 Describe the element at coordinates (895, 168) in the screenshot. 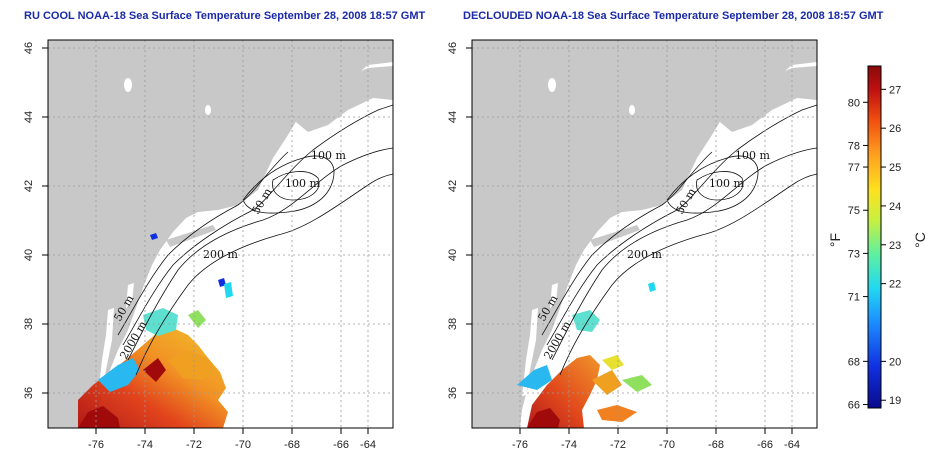

I see `celsius-tick-label: 25` at that location.